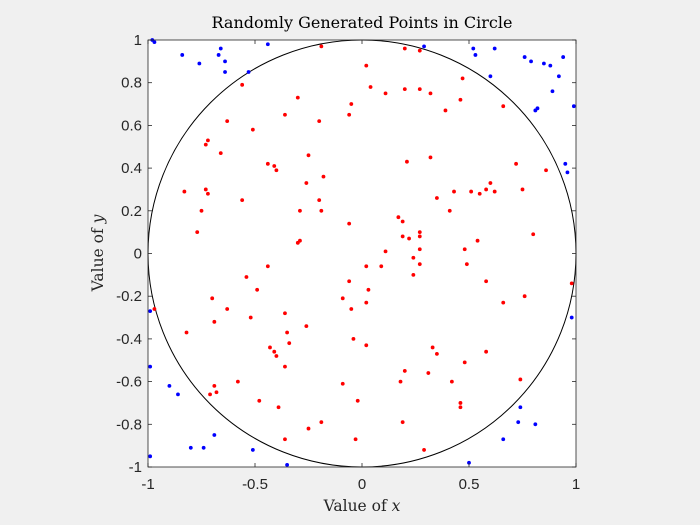 The width and height of the screenshot is (700, 525). I want to click on x-tick-label: 0.5, so click(469, 484).